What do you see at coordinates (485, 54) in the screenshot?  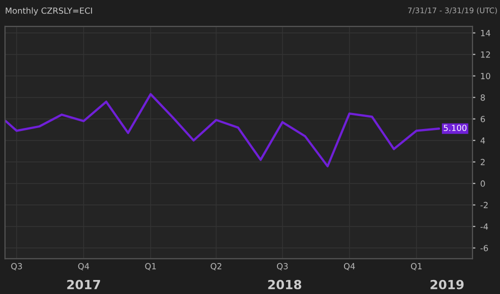 I see `y-tick-label: 12` at bounding box center [485, 54].